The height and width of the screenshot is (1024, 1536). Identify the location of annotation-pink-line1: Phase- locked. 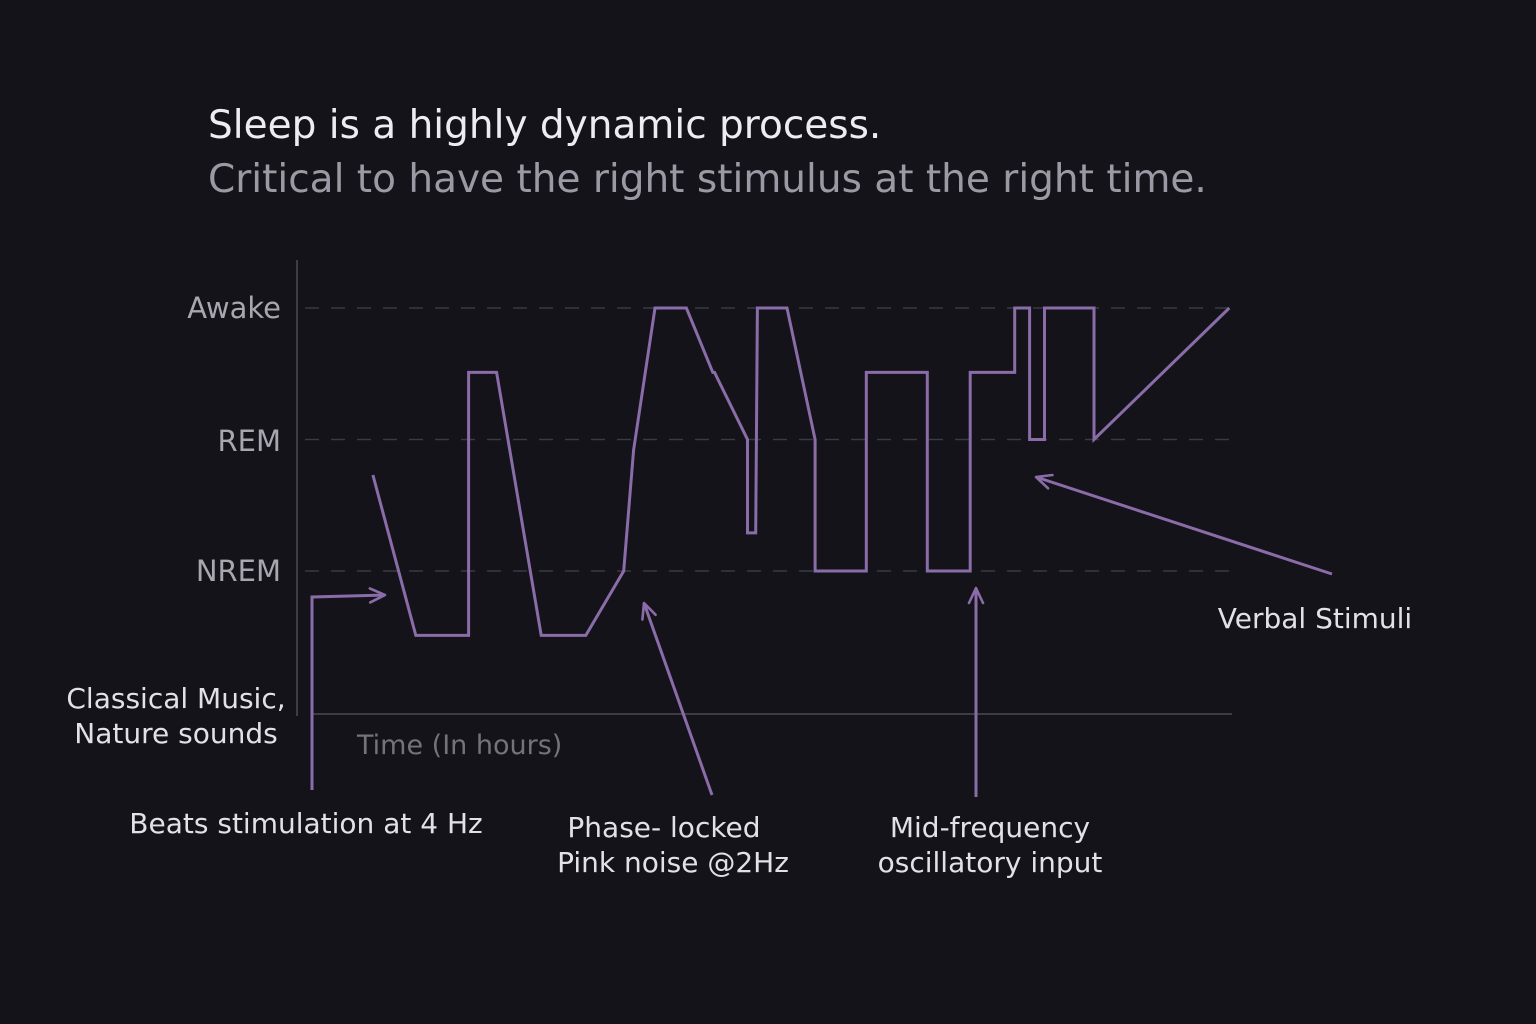
(663, 827).